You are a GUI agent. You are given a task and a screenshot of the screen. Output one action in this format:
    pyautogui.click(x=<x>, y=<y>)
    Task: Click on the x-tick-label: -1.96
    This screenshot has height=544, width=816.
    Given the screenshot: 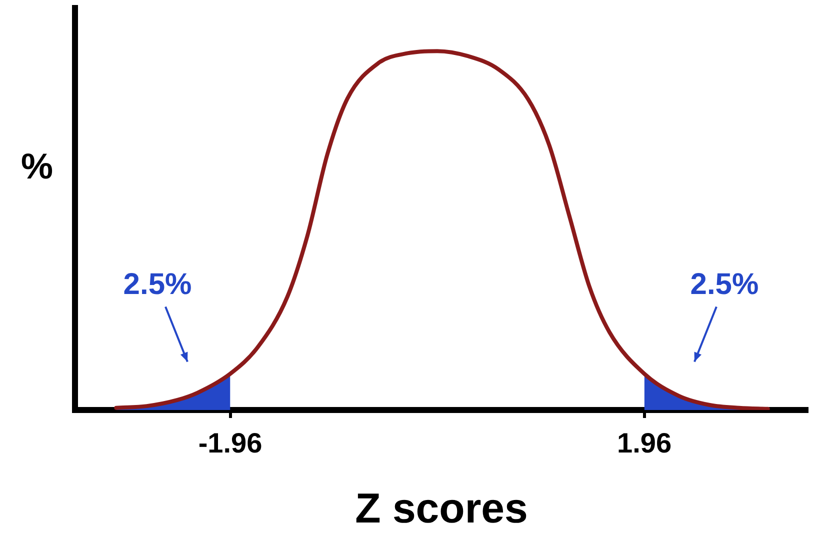 What is the action you would take?
    pyautogui.click(x=230, y=443)
    